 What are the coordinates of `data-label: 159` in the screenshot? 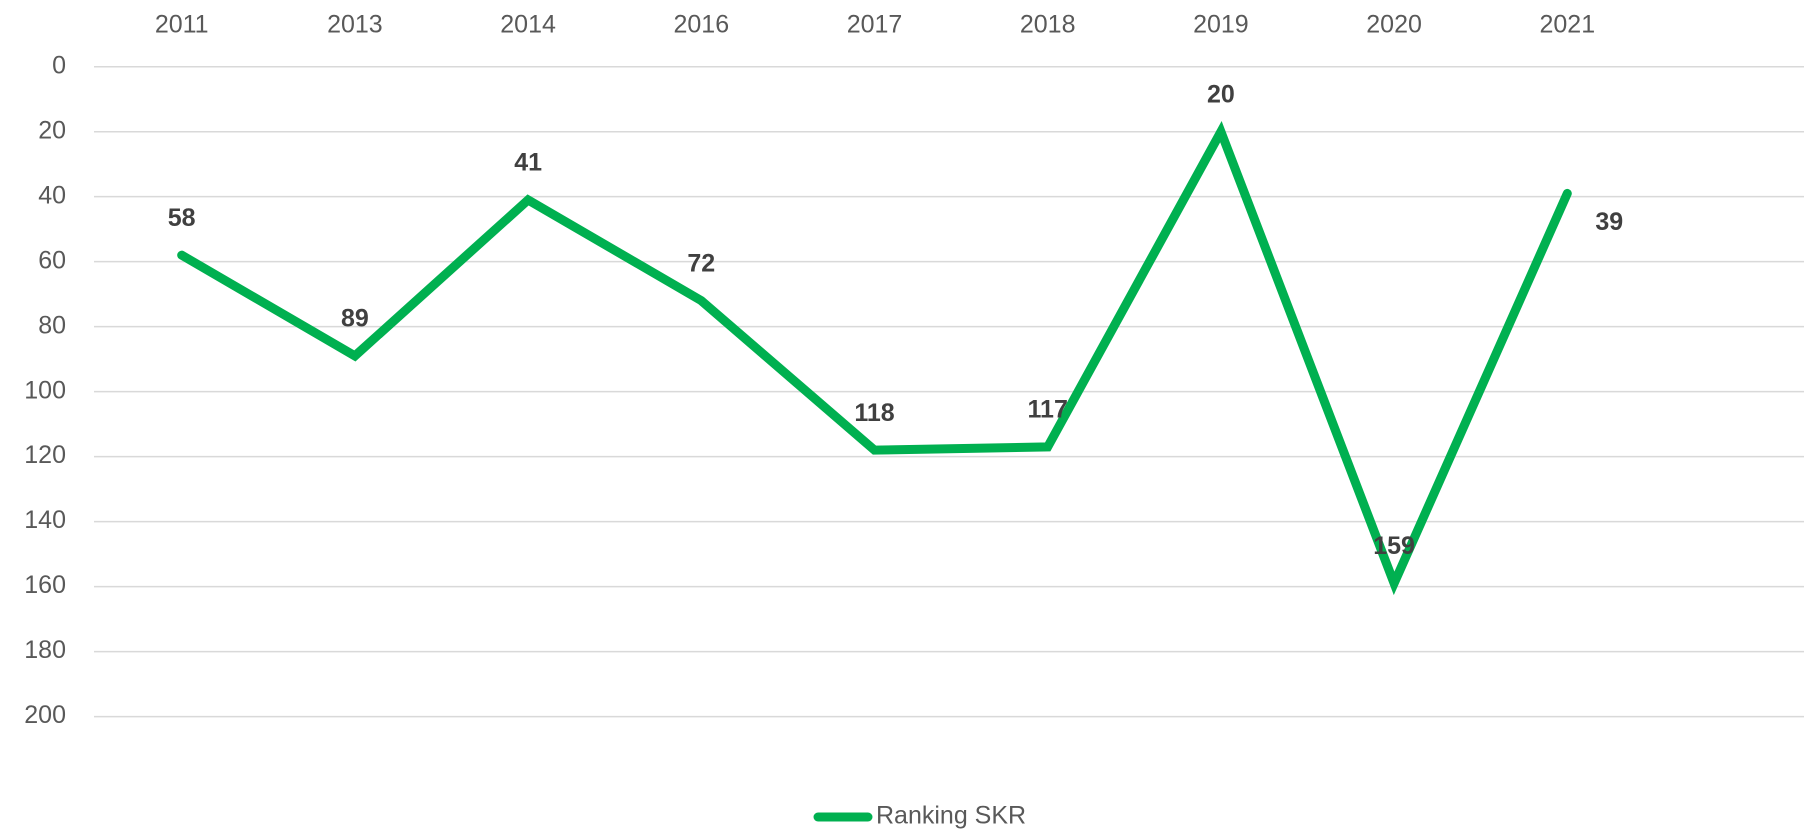 It's located at (1394, 546).